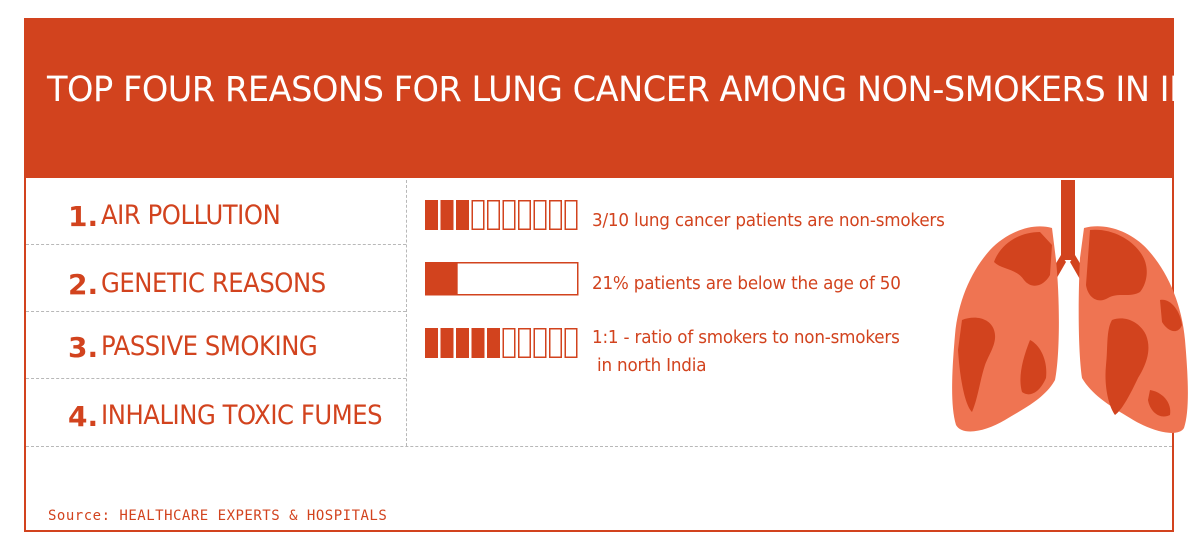 This screenshot has width=1200, height=550. What do you see at coordinates (209, 346) in the screenshot?
I see `reason-label: PASSIVE SMOKING` at bounding box center [209, 346].